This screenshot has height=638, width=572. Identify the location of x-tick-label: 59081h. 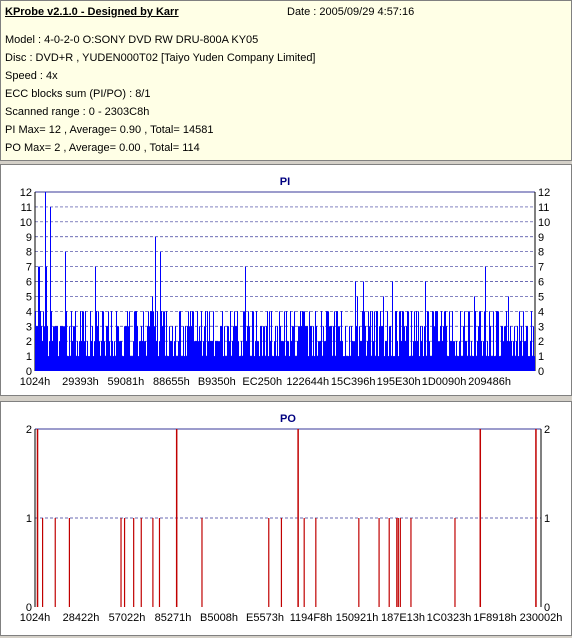
(126, 382).